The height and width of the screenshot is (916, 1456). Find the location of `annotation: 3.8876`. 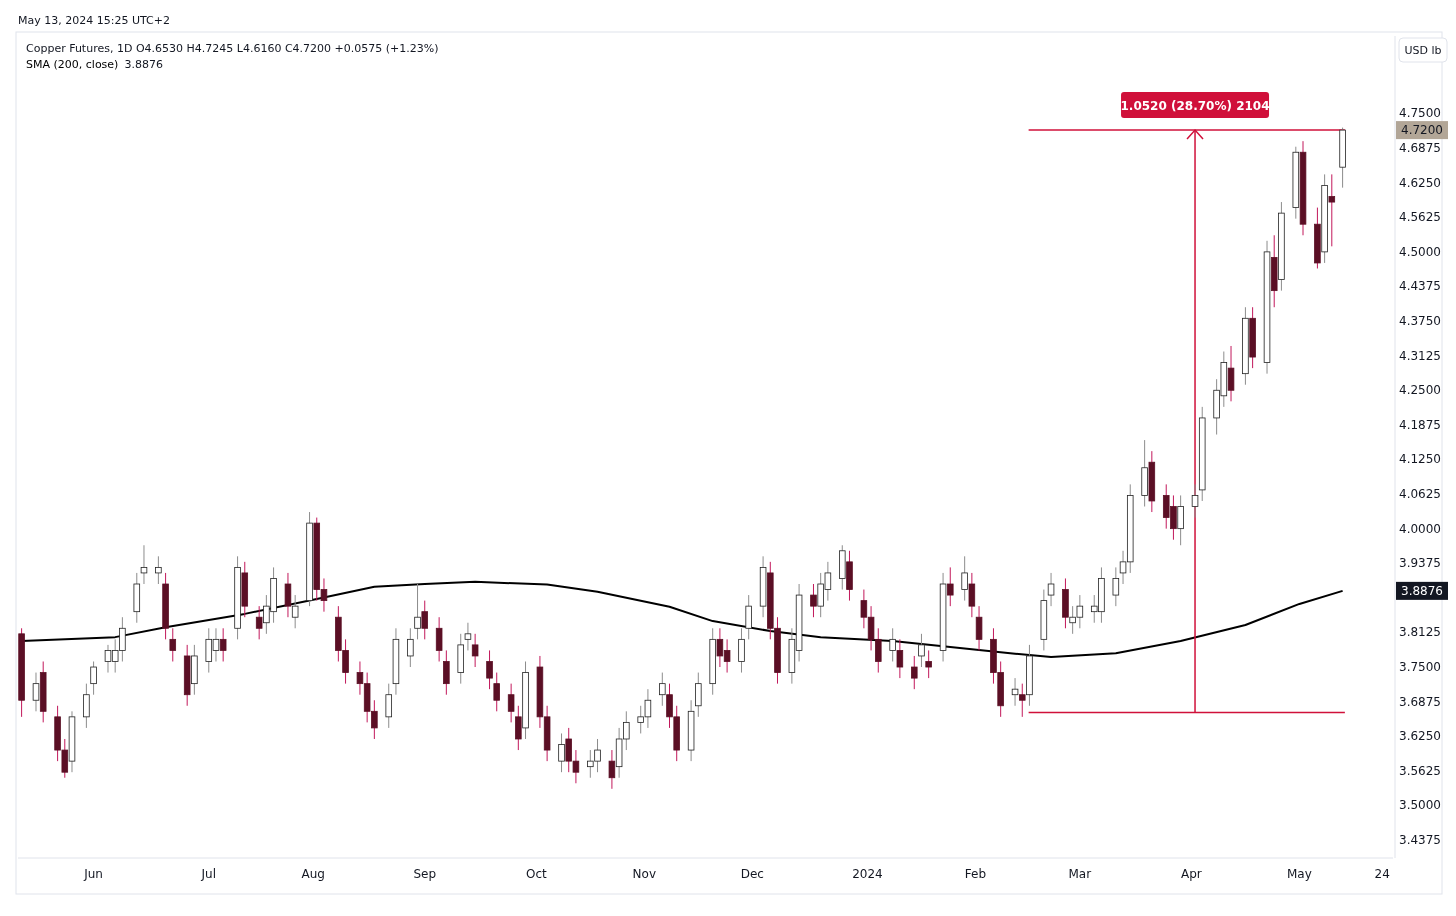

annotation: 3.8876 is located at coordinates (143, 64).